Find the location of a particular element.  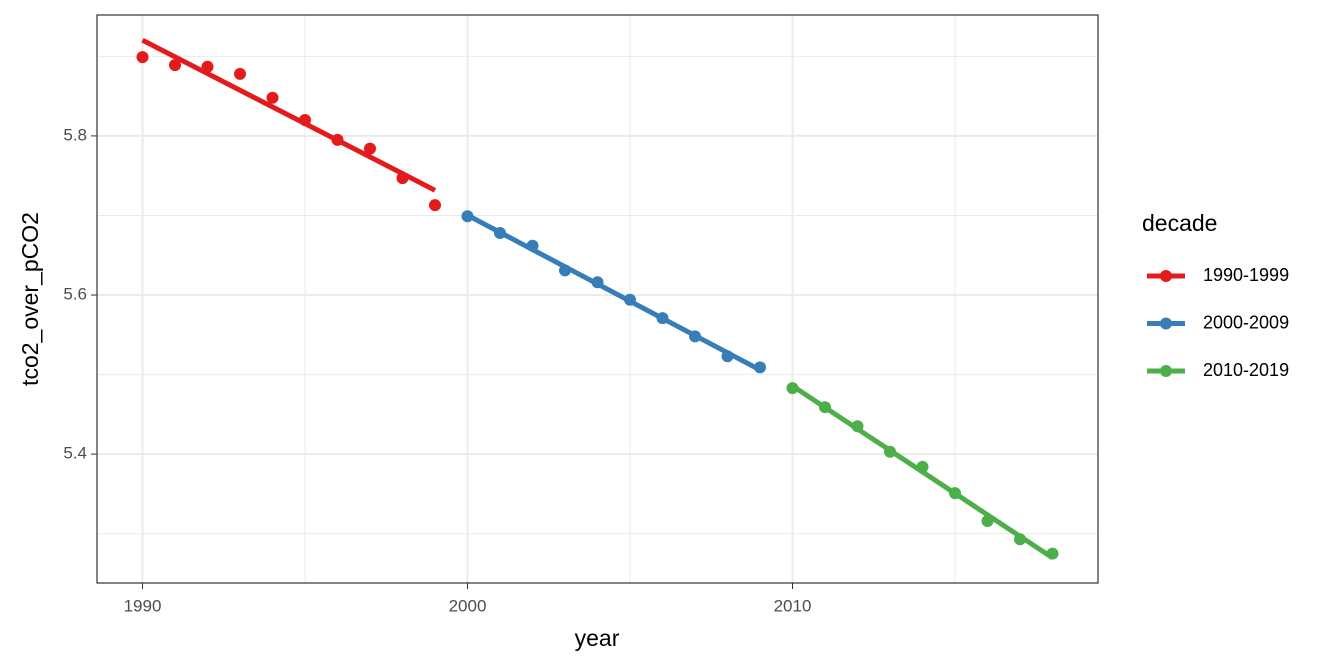

legend-label: 2000-2009 is located at coordinates (1246, 322).